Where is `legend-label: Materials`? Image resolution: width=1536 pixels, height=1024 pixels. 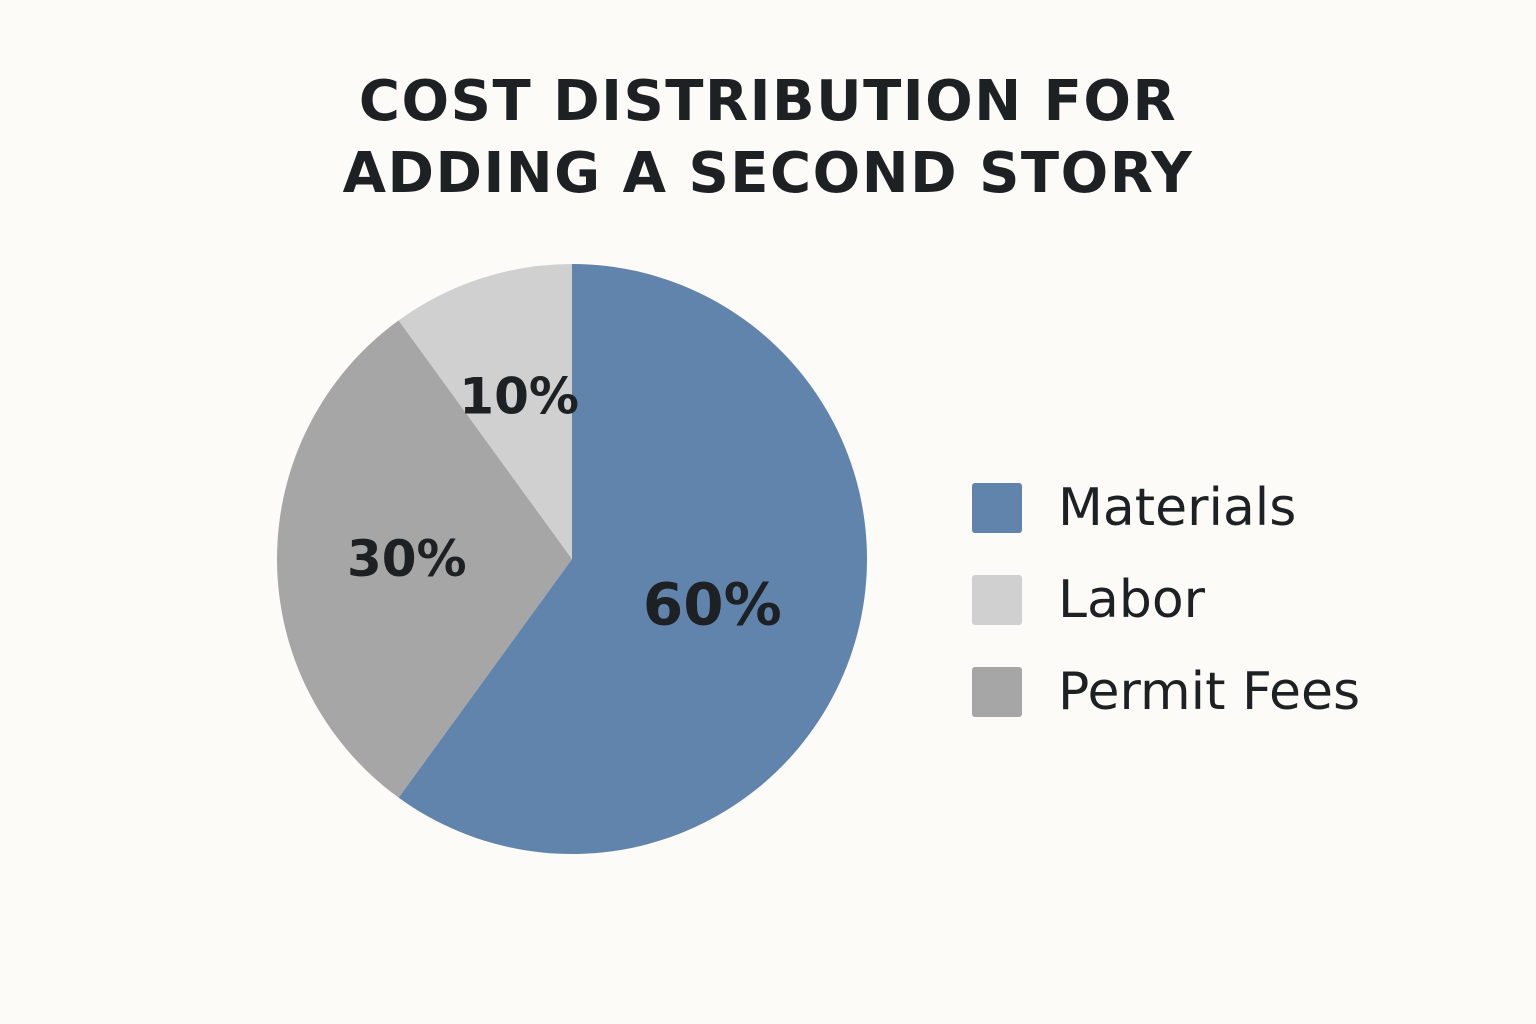 legend-label: Materials is located at coordinates (1177, 508).